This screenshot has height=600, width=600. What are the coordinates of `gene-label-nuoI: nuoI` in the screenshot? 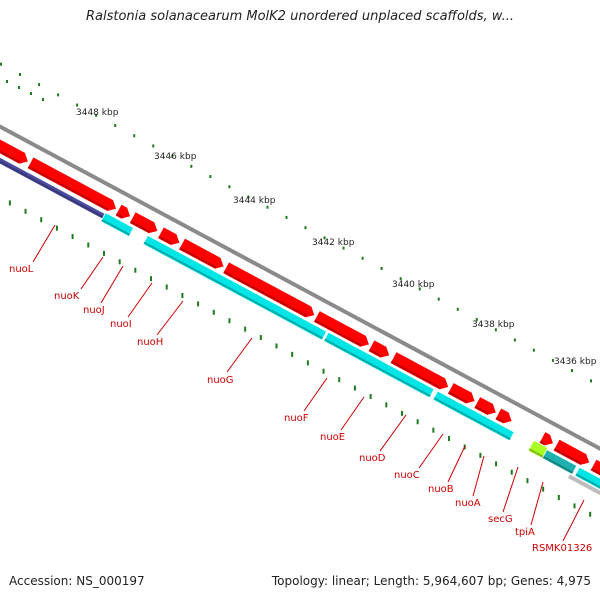 It's located at (121, 324).